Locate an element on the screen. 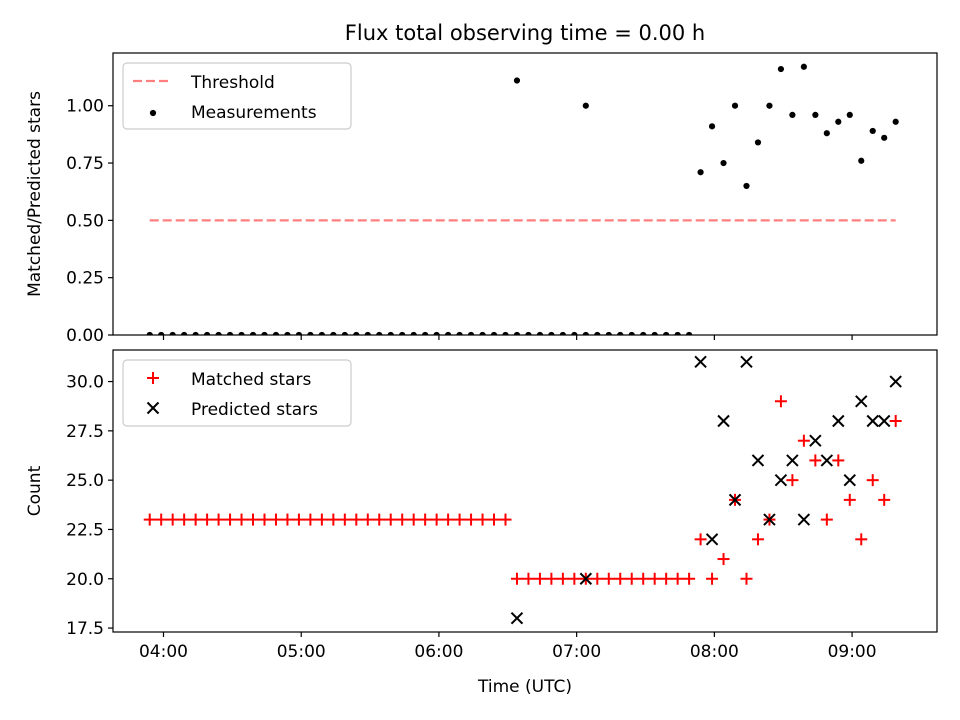  x-tick-label: 06:00 is located at coordinates (438, 652).